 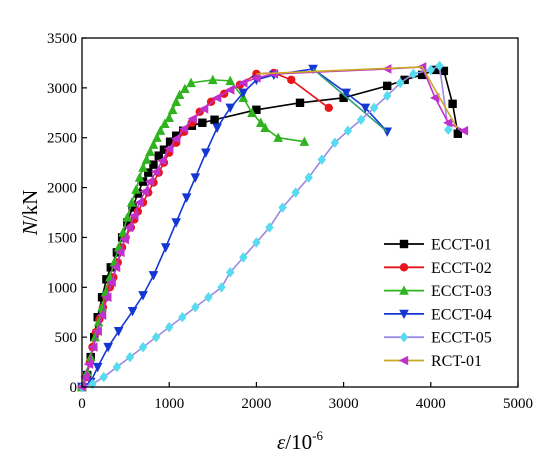 I want to click on y-tick-label-4: 2000, so click(x=62, y=189).